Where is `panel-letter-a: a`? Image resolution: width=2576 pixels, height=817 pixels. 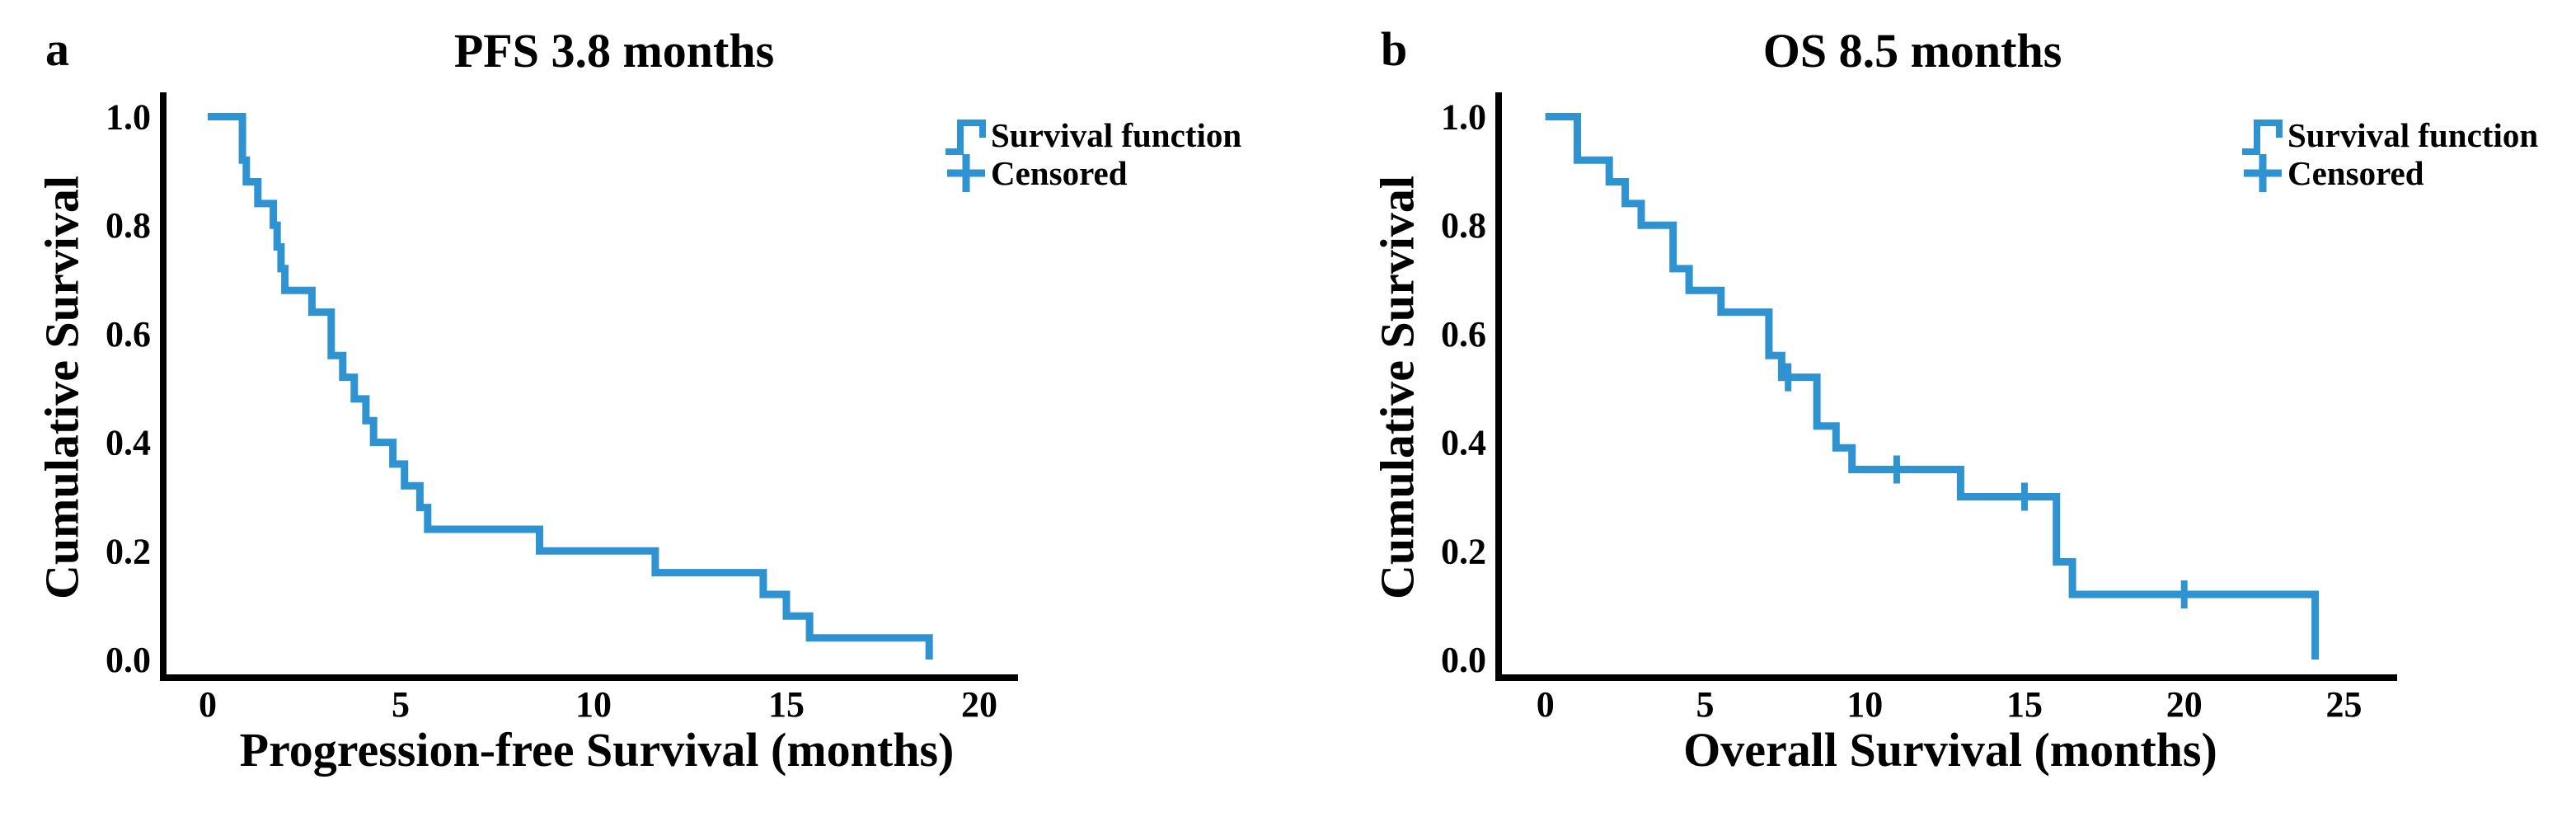
panel-letter-a: a is located at coordinates (57, 49).